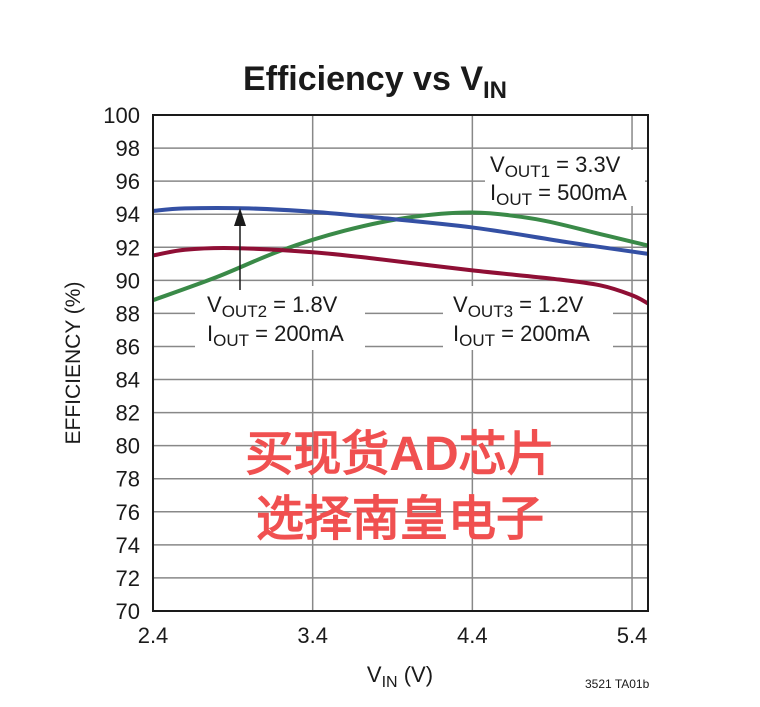 Image resolution: width=760 pixels, height=707 pixels. What do you see at coordinates (400, 676) in the screenshot?
I see `x-axis-label: VIN (V)` at bounding box center [400, 676].